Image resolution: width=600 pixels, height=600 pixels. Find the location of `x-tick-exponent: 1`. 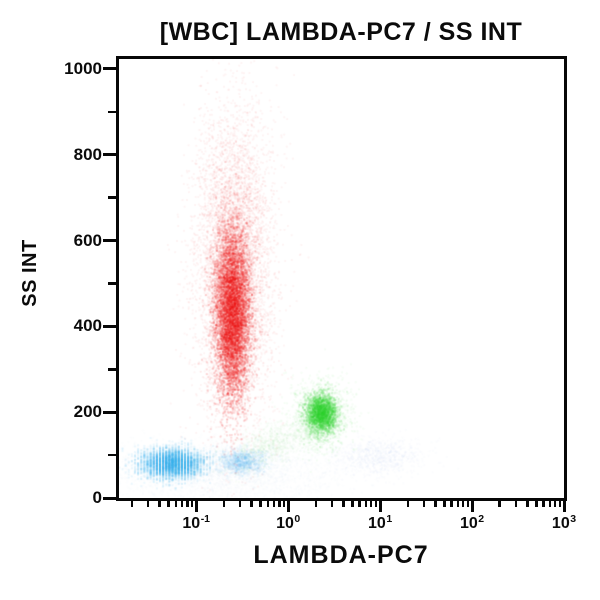

x-tick-exponent: 1 is located at coordinates (389, 519).